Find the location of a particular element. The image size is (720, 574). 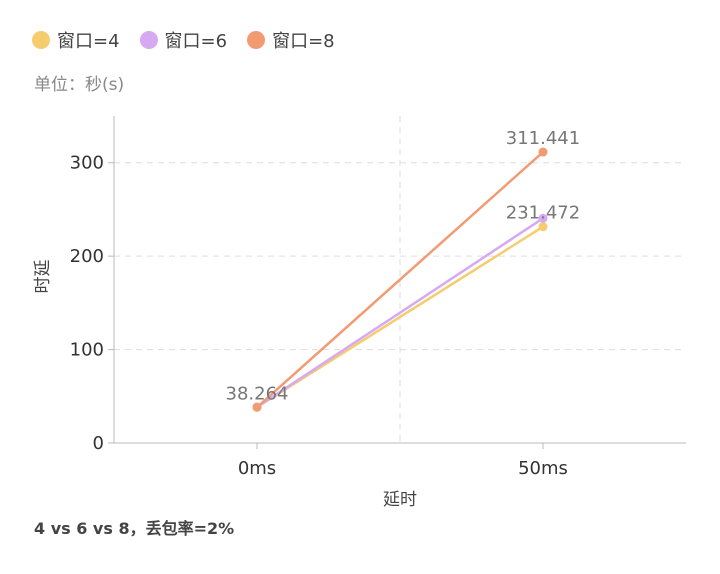

y-tick-label-300: 300 is located at coordinates (87, 163).